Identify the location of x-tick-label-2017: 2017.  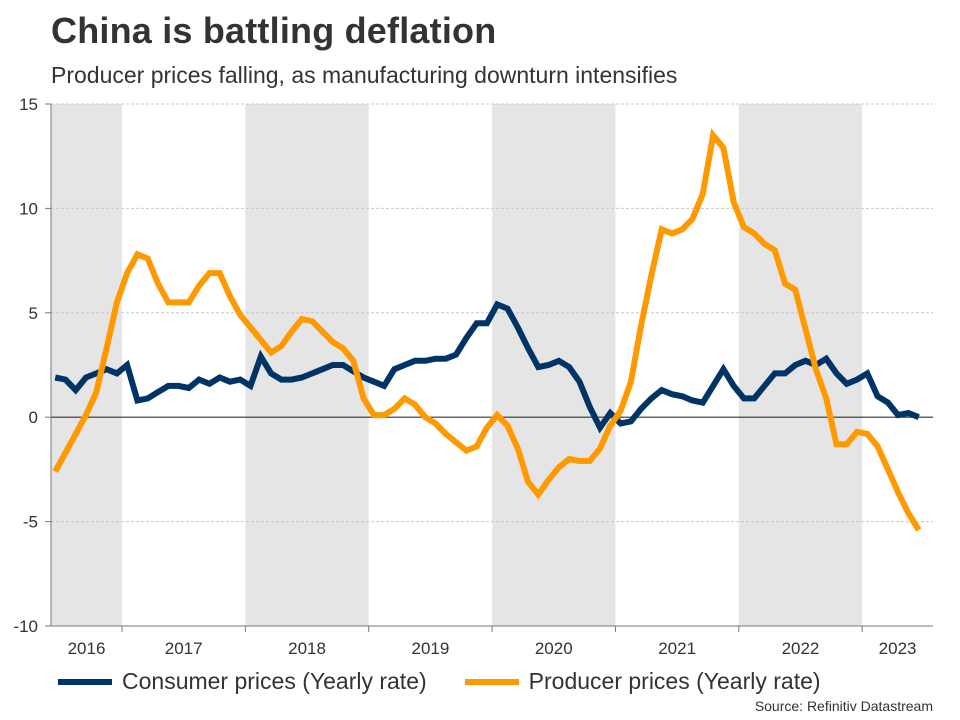
(184, 648).